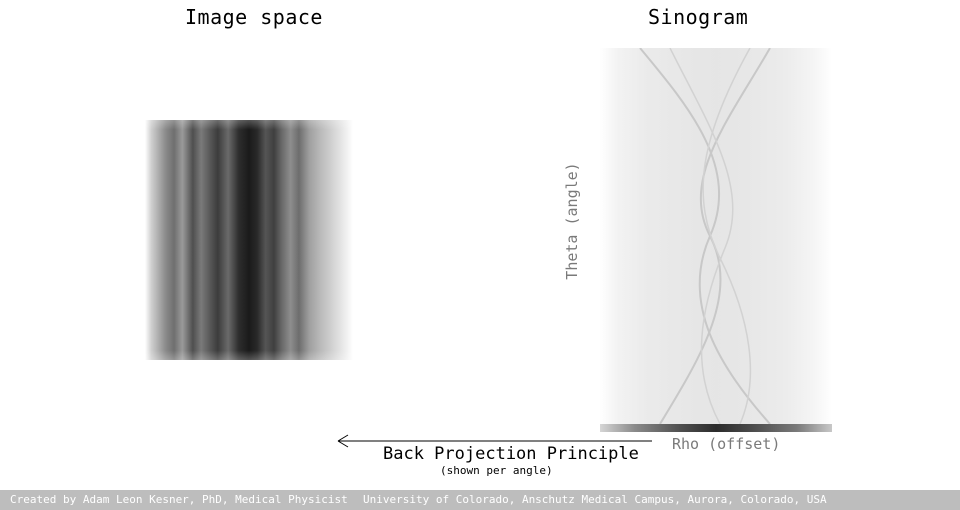  I want to click on image-space-panel, so click(249, 240).